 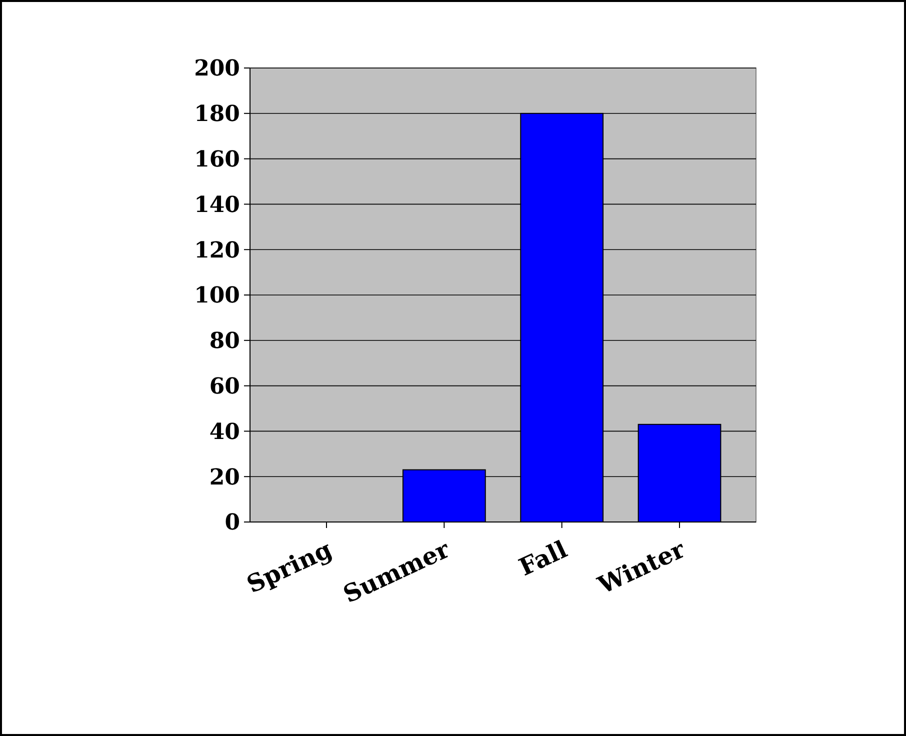 What do you see at coordinates (217, 114) in the screenshot?
I see `y-tick-label: 180` at bounding box center [217, 114].